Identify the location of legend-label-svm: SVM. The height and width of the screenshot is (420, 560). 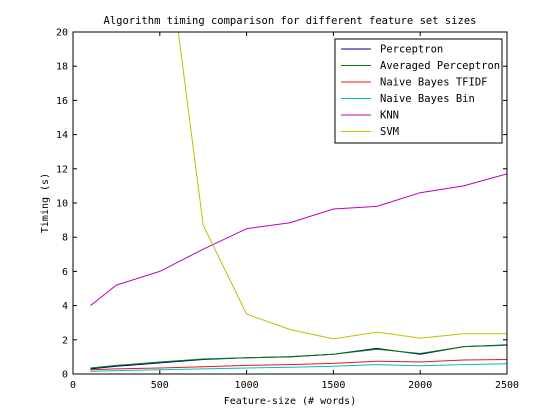
(389, 132).